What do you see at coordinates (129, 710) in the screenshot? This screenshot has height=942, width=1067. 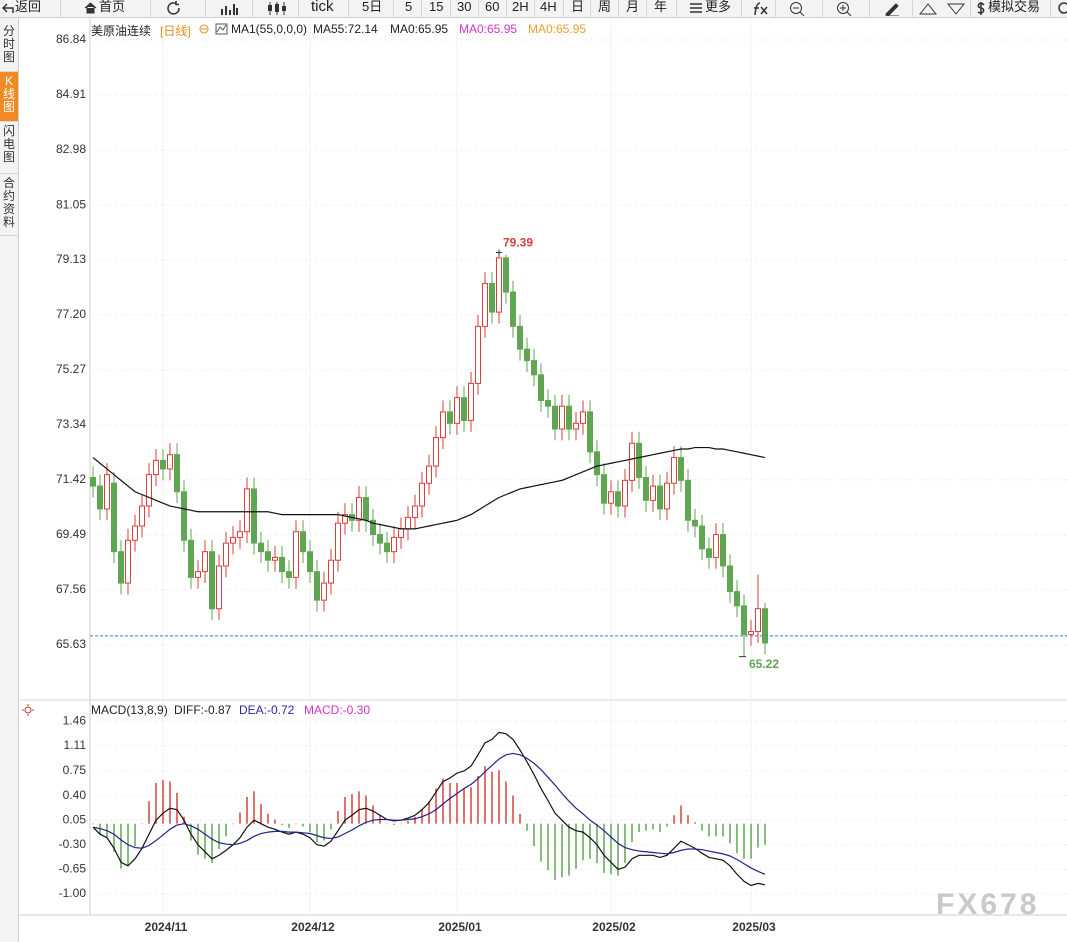 I see `legend-item: MACD(13,8,9)` at bounding box center [129, 710].